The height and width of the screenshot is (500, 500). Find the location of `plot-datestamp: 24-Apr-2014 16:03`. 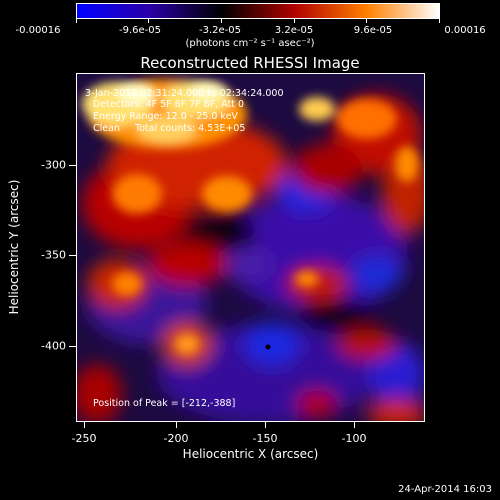

plot-datestamp: 24-Apr-2014 16:03 is located at coordinates (445, 489).